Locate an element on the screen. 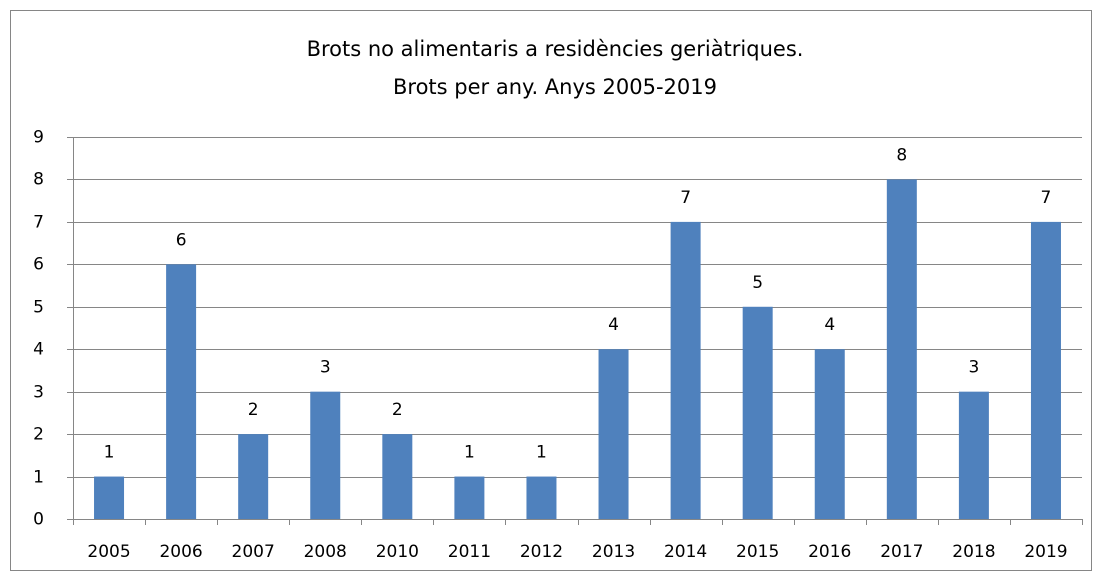  y-tick-label: 5 is located at coordinates (38, 308).